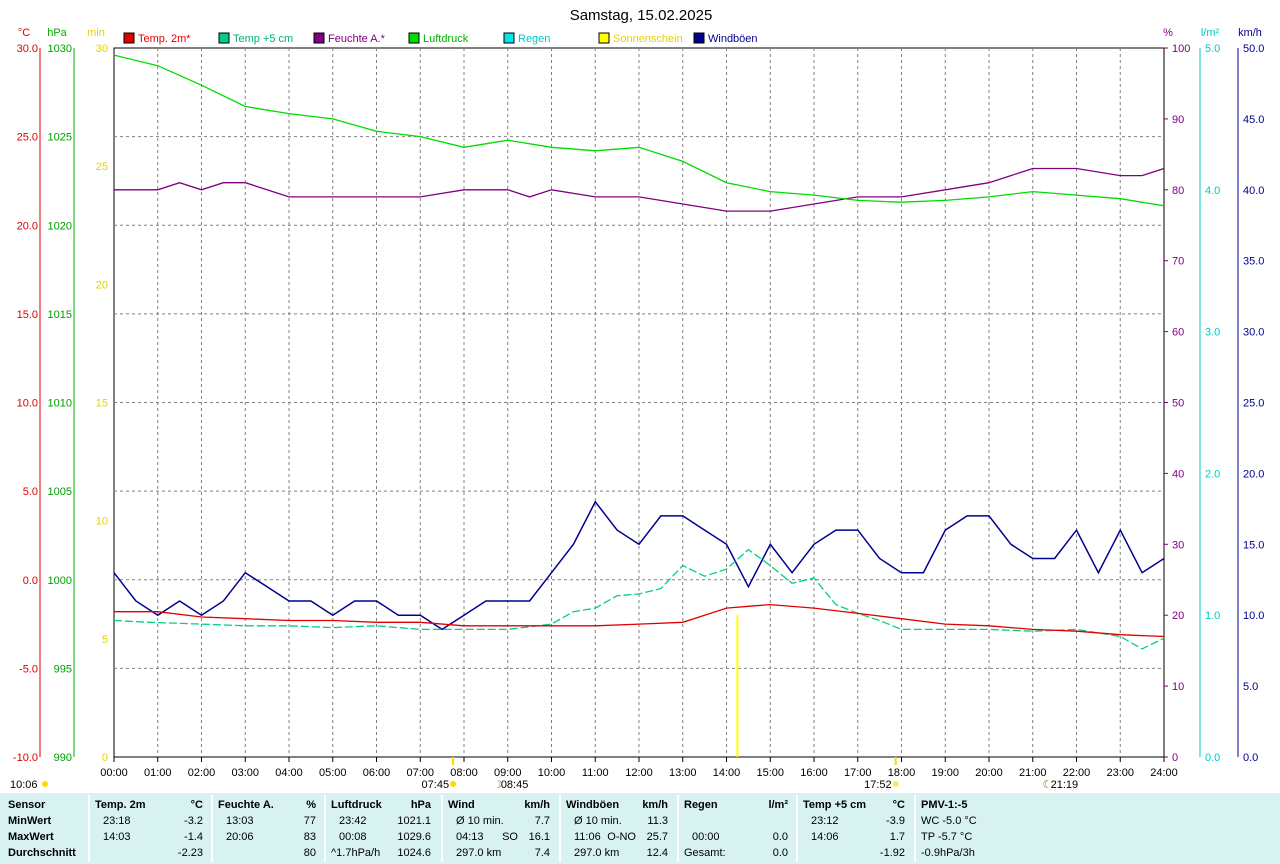 The image size is (1280, 864). I want to click on tick-label-humidity: 90, so click(1178, 120).